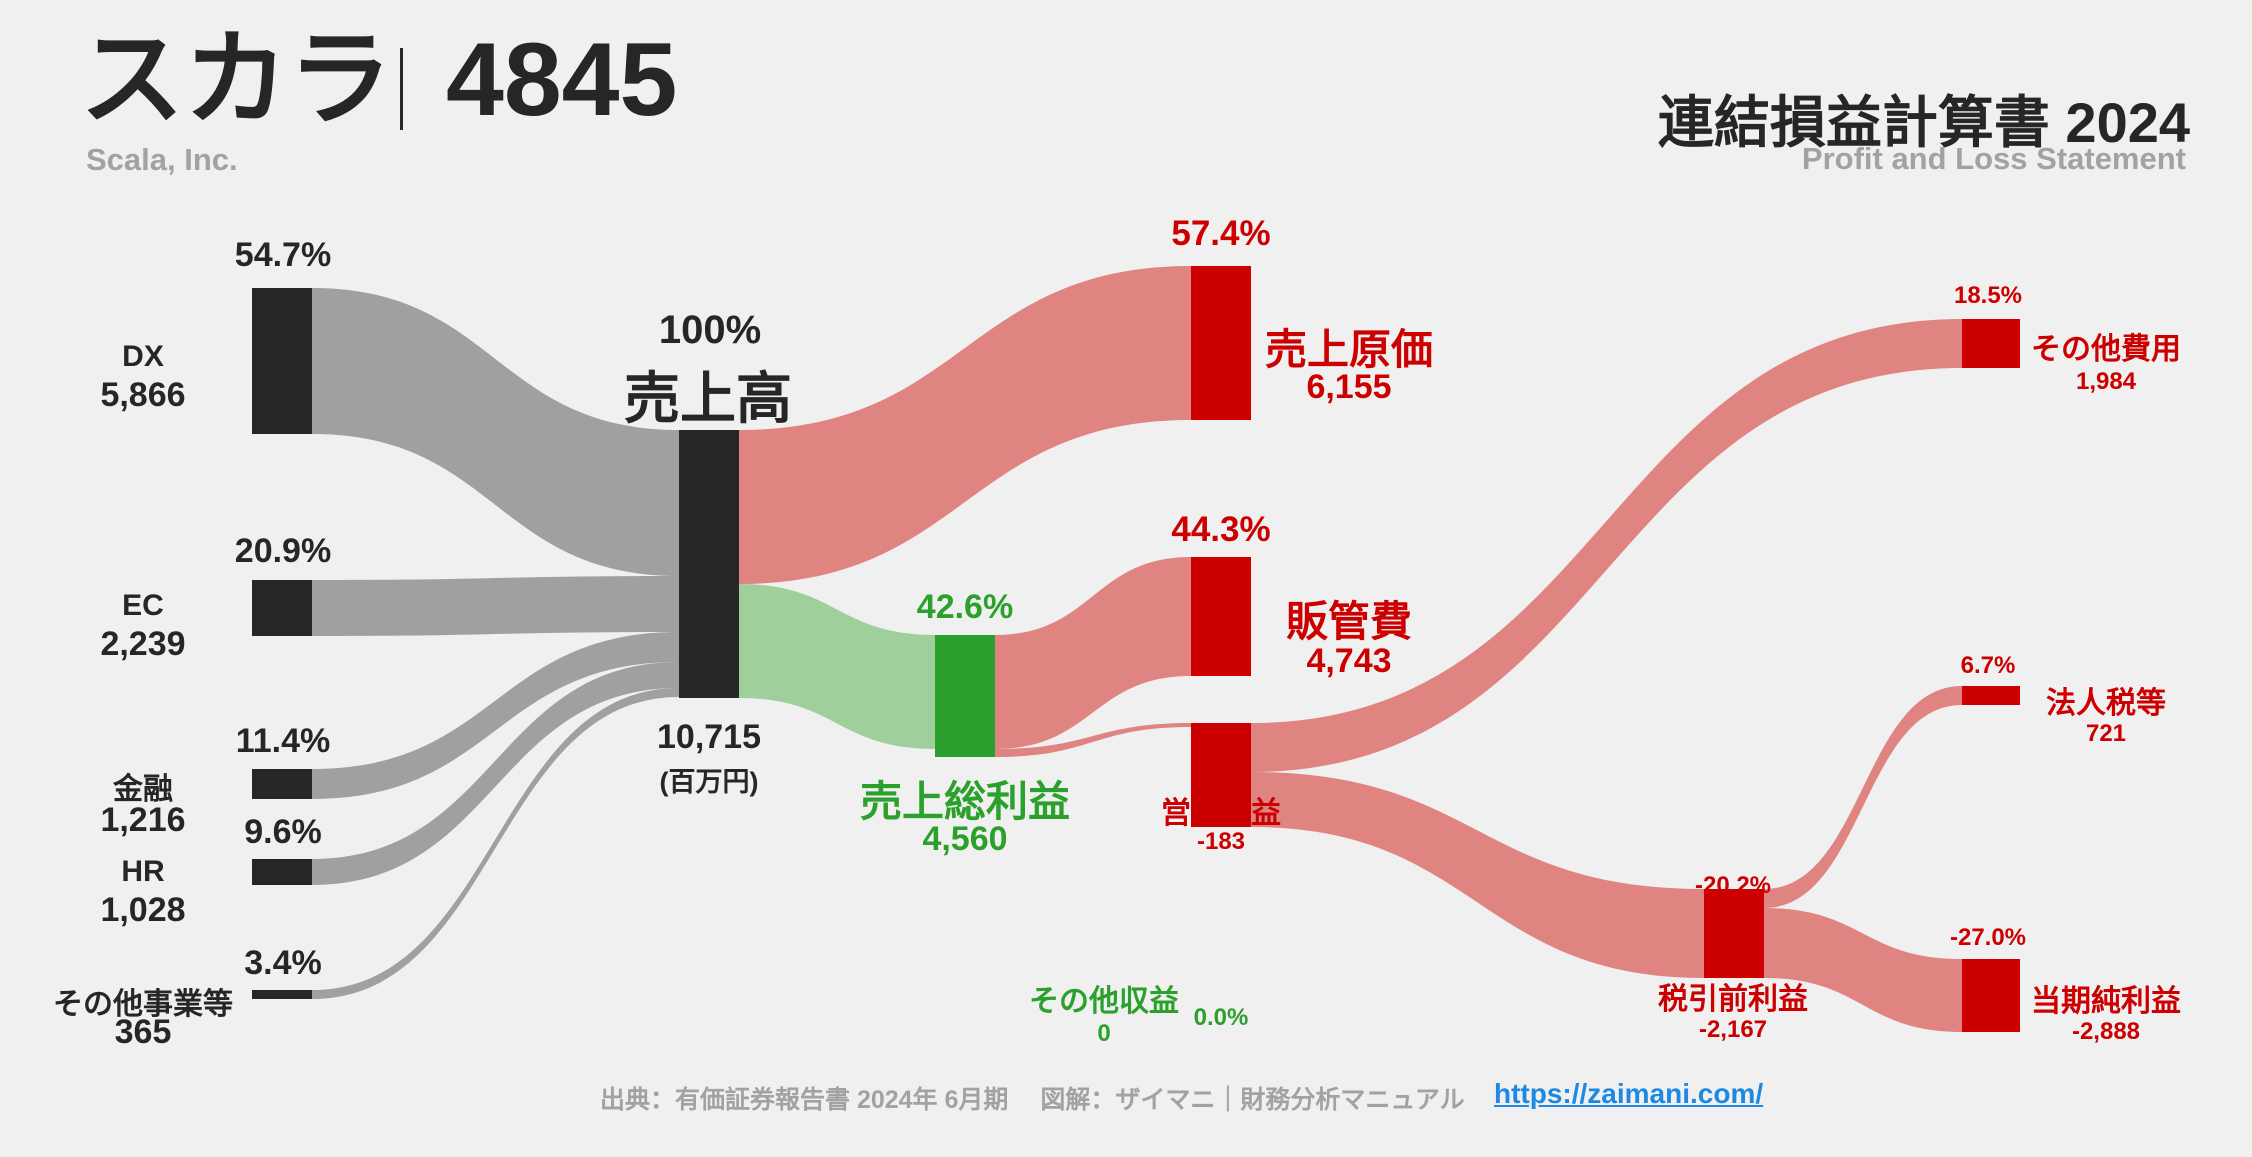 This screenshot has width=2252, height=1157. Describe the element at coordinates (709, 564) in the screenshot. I see `node-revenue` at that location.